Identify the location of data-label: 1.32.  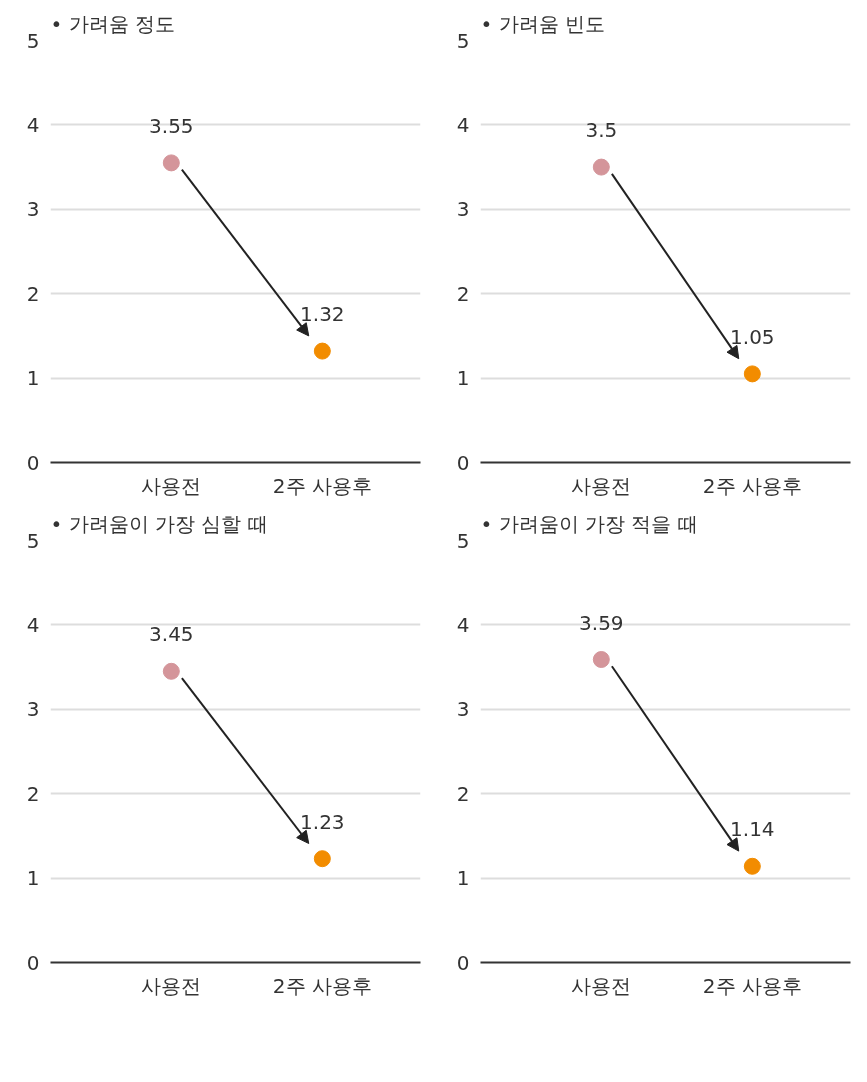
(322, 314).